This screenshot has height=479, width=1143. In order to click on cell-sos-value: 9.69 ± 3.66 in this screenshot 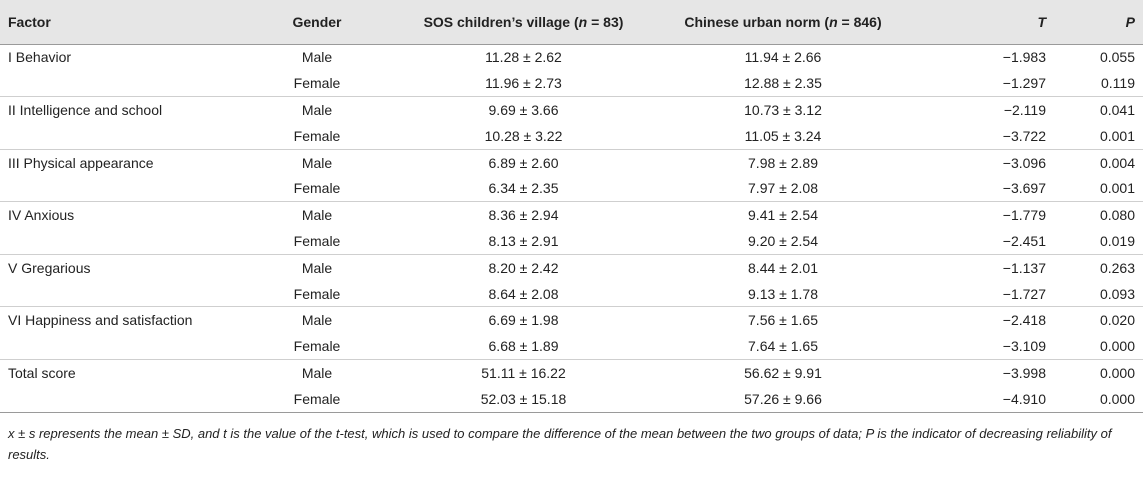, I will do `click(523, 109)`.